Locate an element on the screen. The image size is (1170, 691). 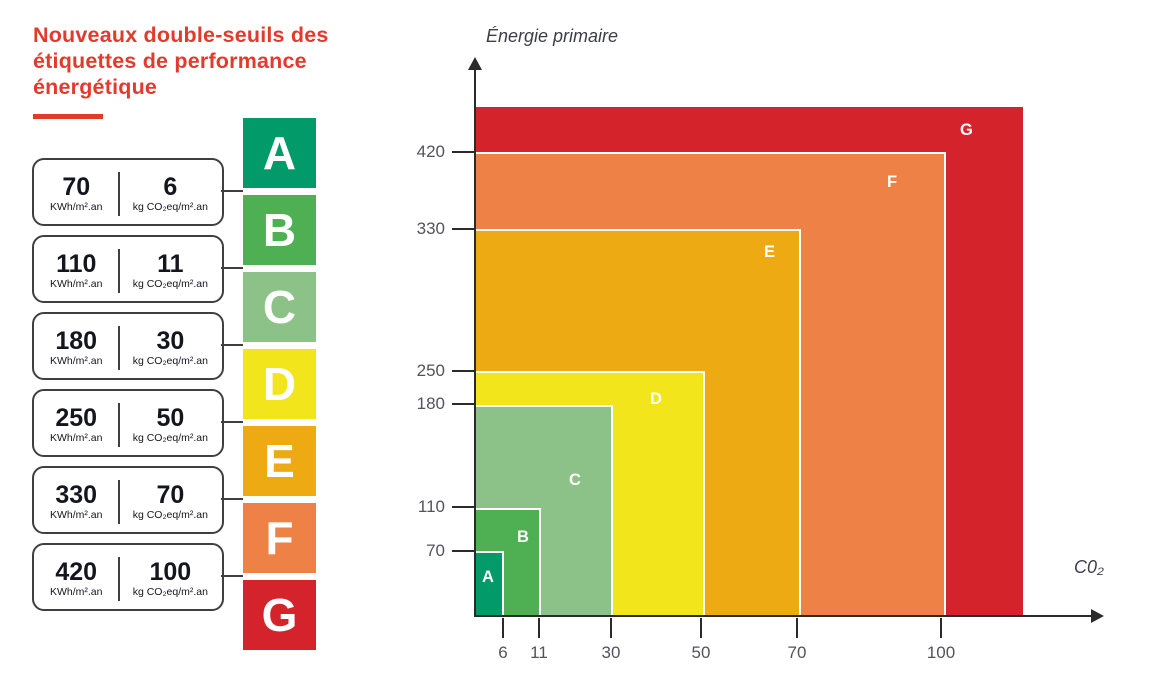
y-axis-arrowhead-icon is located at coordinates (475, 63).